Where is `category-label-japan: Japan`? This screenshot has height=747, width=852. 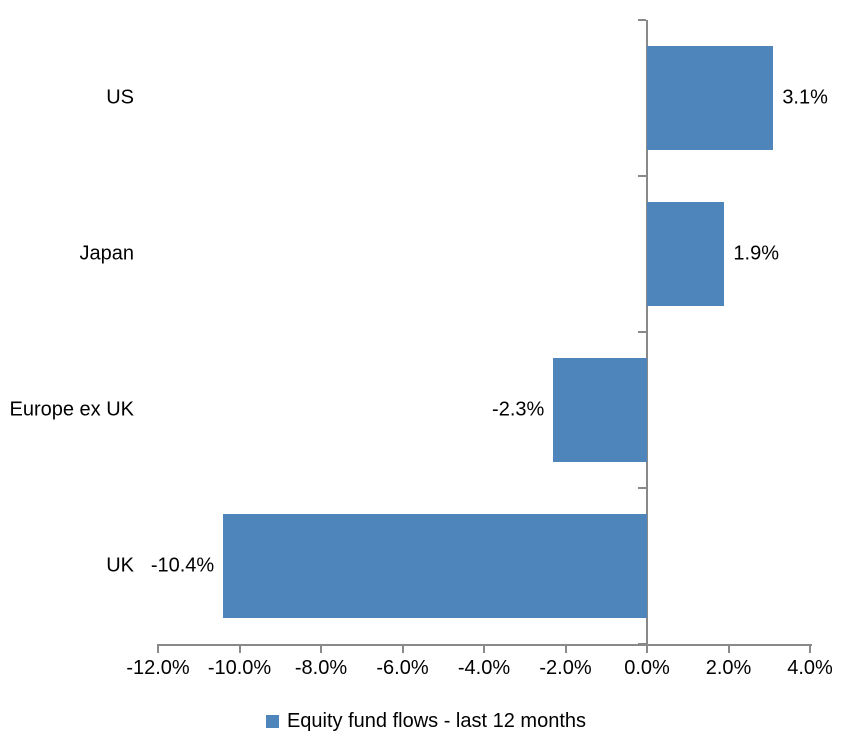 category-label-japan: Japan is located at coordinates (107, 253).